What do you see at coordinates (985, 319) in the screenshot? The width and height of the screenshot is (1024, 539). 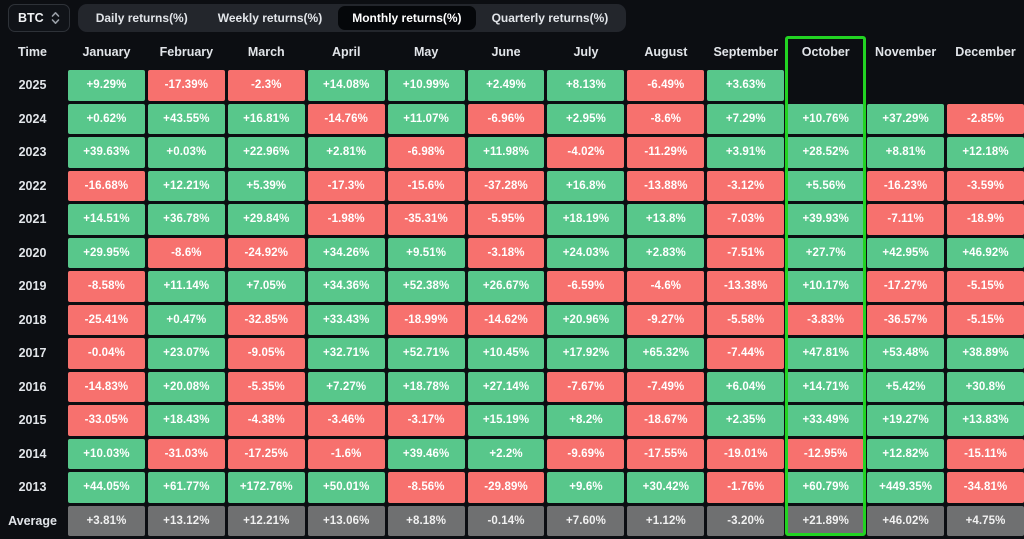 I see `return-cell-2018-december: -5.15%` at bounding box center [985, 319].